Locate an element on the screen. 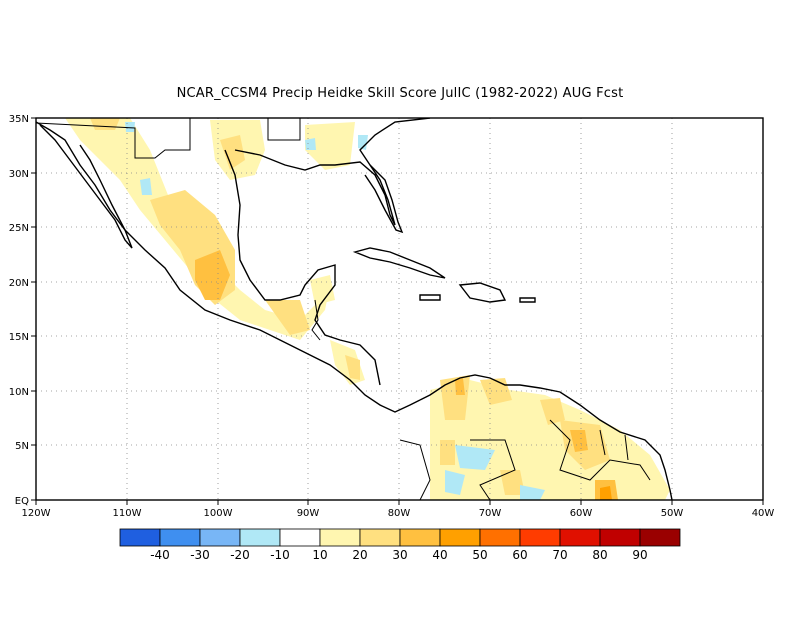  colorbar-label: 80 is located at coordinates (599, 555).